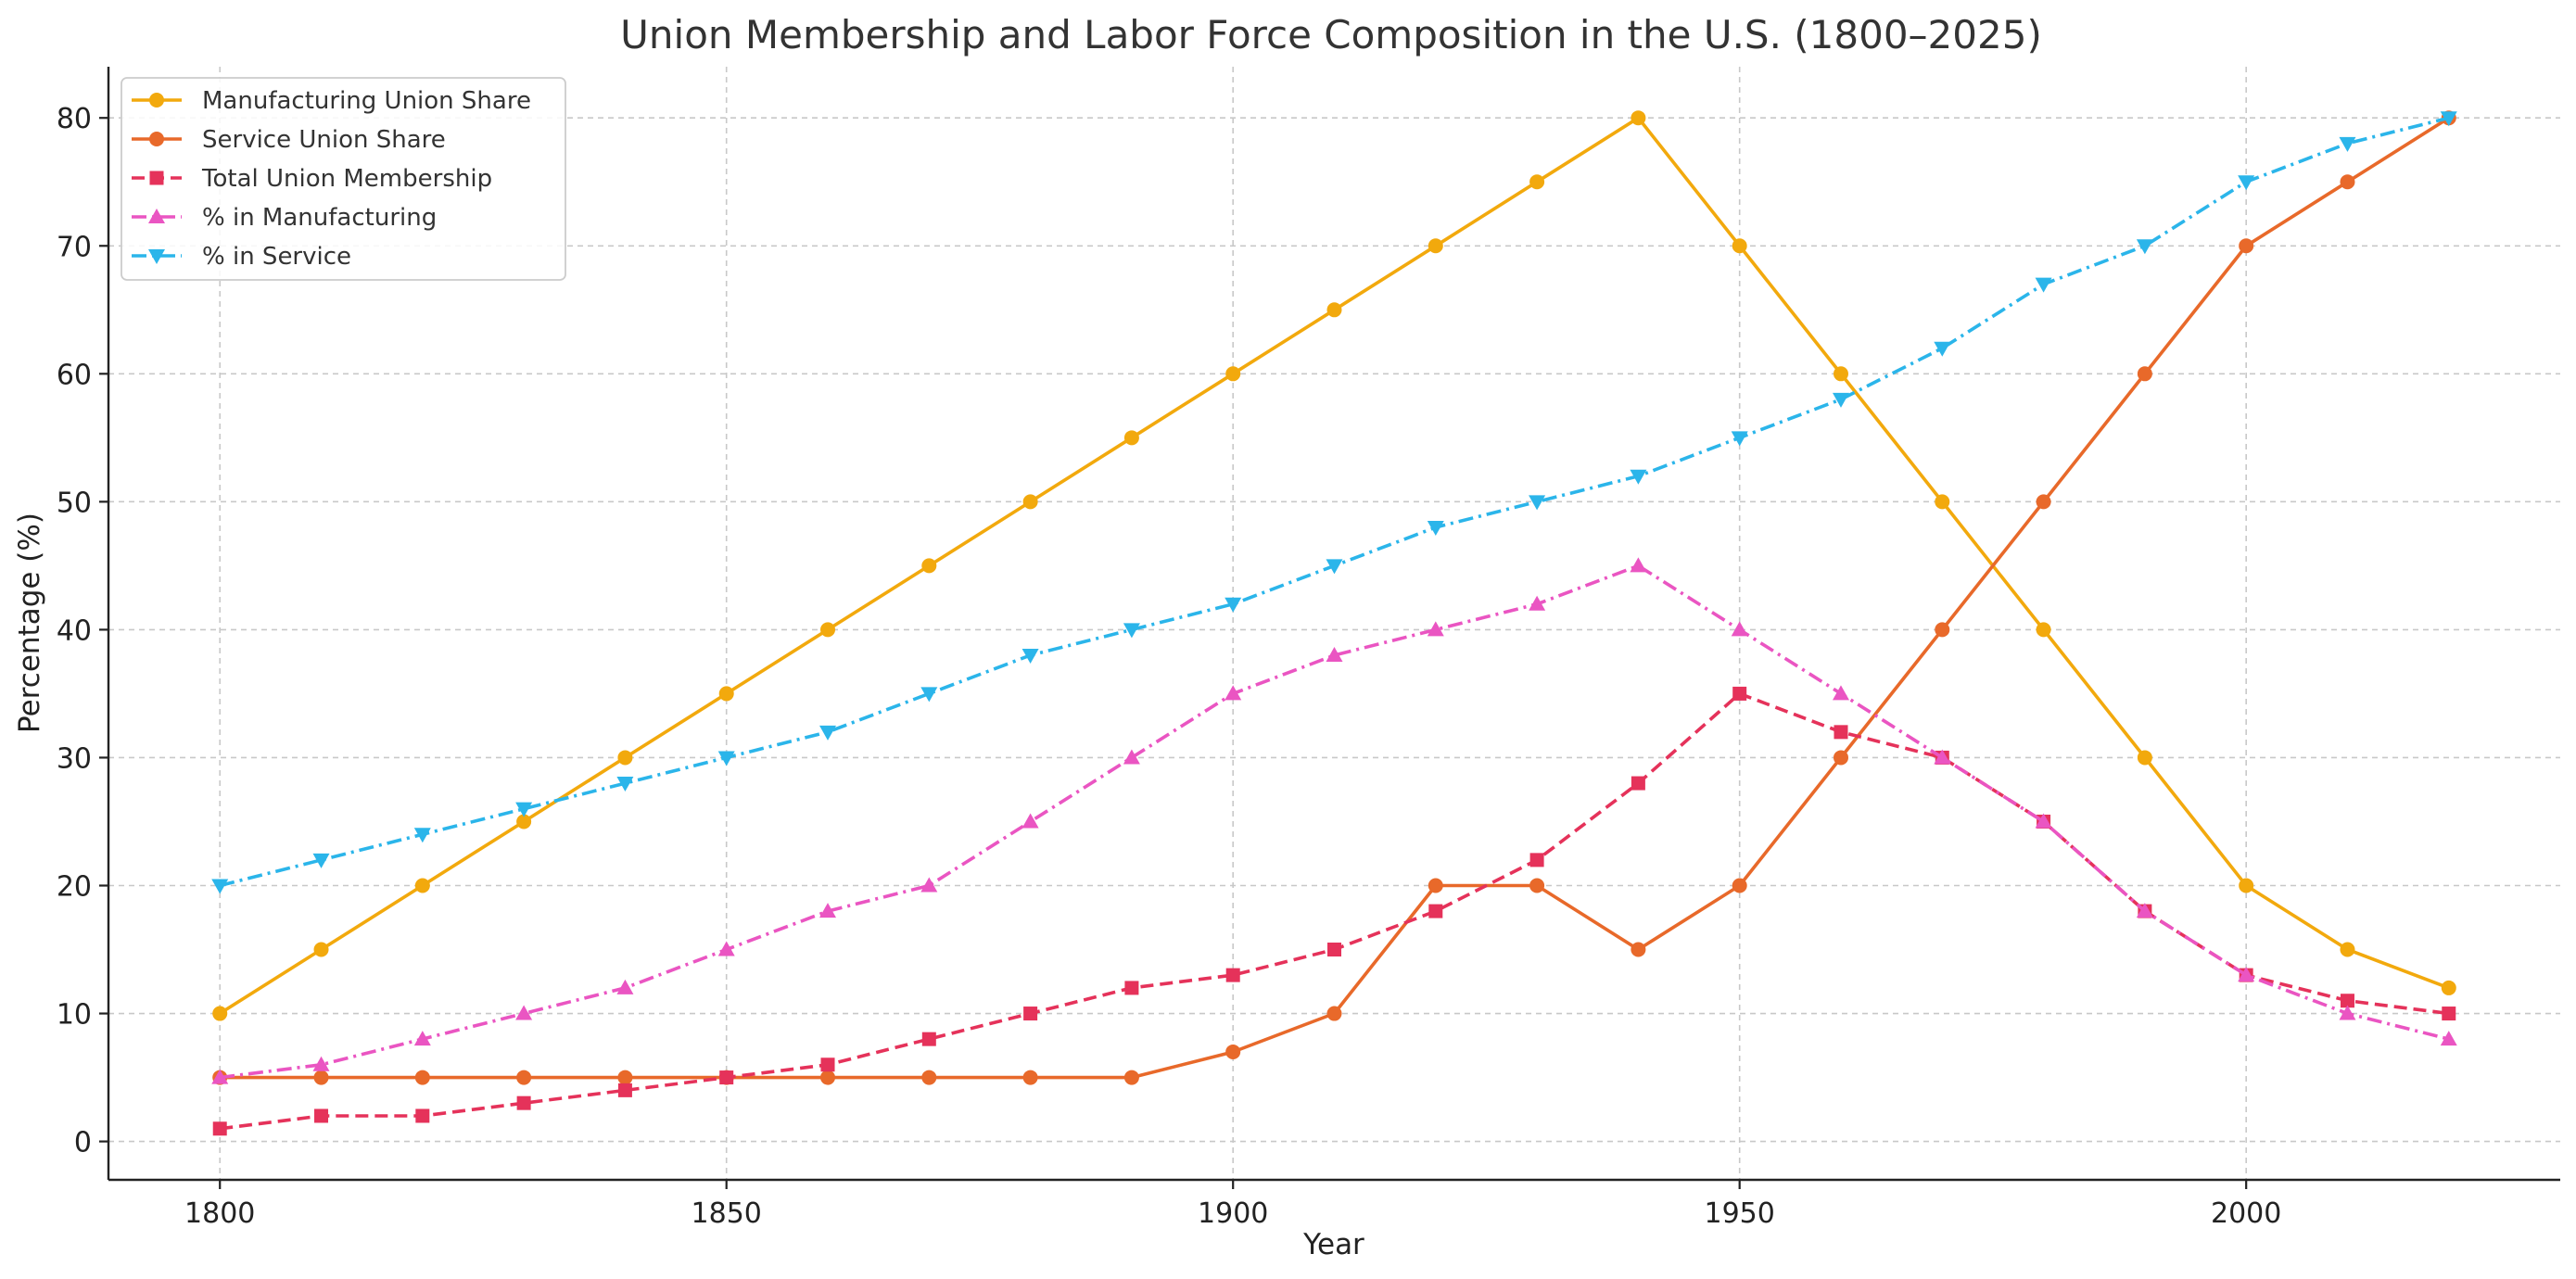 This screenshot has height=1279, width=2576. Describe the element at coordinates (1740, 1213) in the screenshot. I see `x-tick-label: 1950` at that location.